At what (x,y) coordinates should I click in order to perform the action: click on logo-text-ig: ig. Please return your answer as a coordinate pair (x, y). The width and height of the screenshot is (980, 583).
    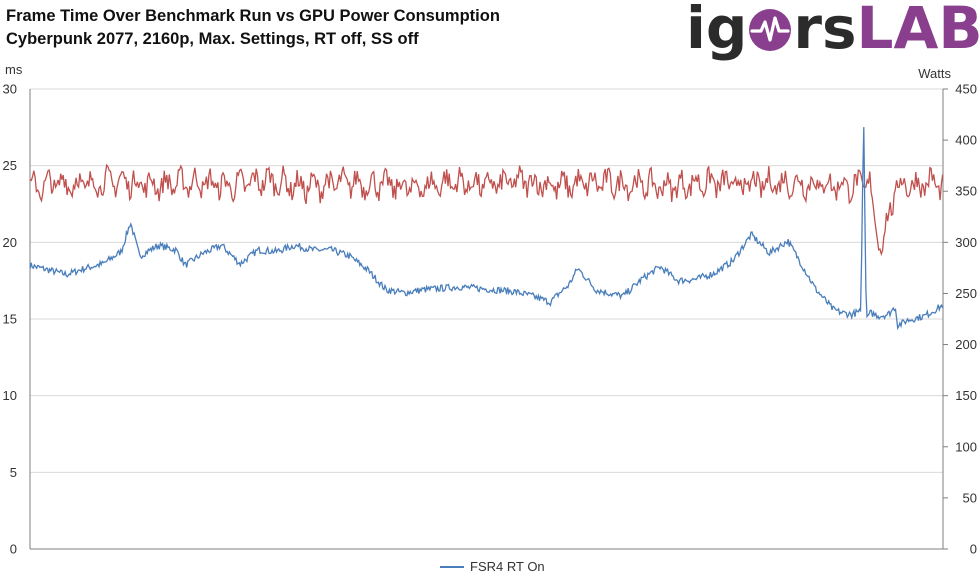
    Looking at the image, I should click on (717, 31).